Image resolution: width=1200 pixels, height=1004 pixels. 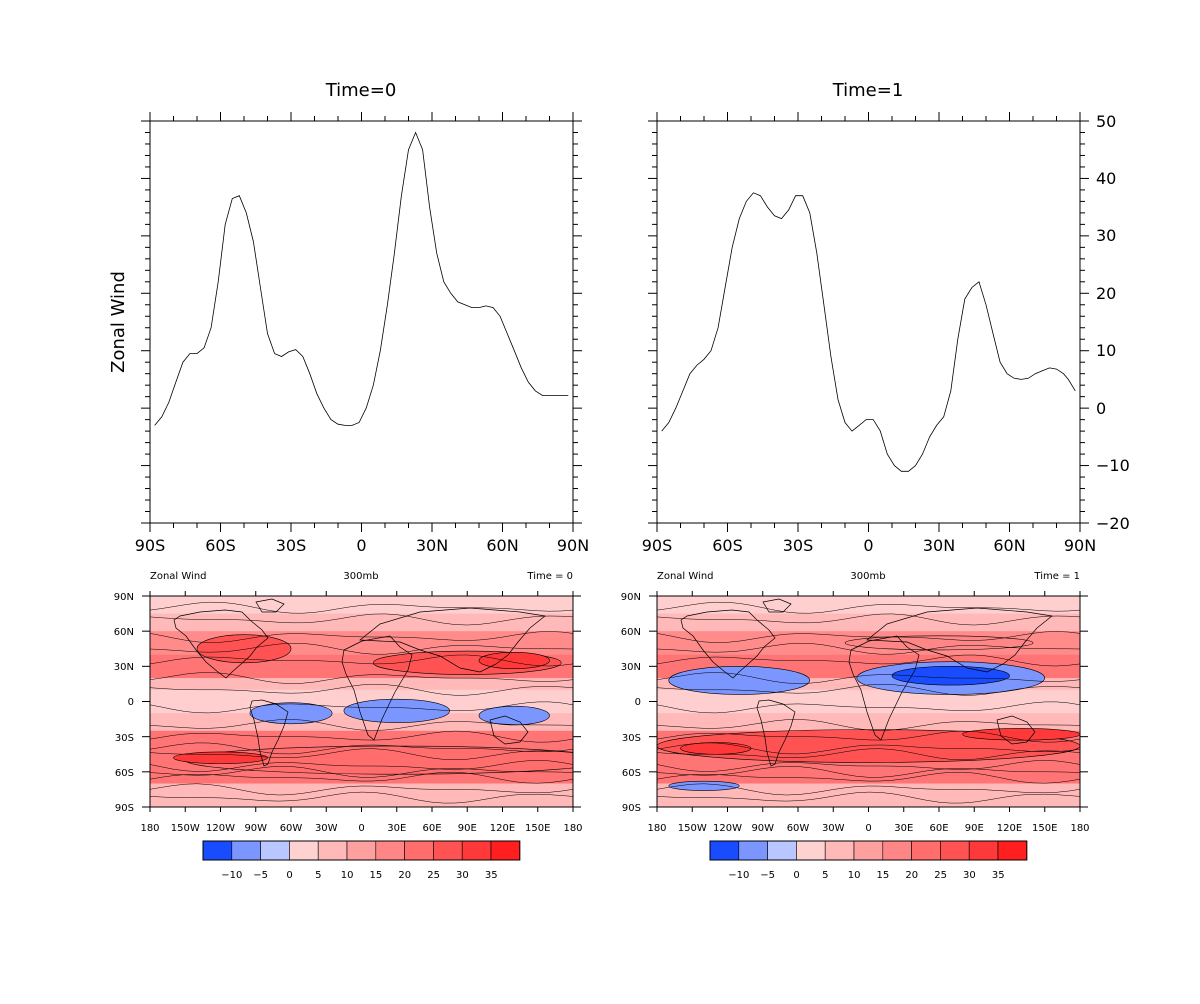 I want to click on map-x-tick-label: 30E, so click(x=903, y=828).